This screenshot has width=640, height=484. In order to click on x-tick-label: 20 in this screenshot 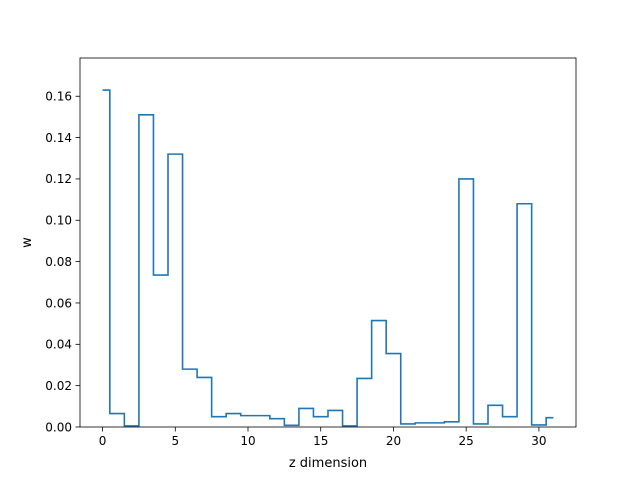, I will do `click(393, 441)`.